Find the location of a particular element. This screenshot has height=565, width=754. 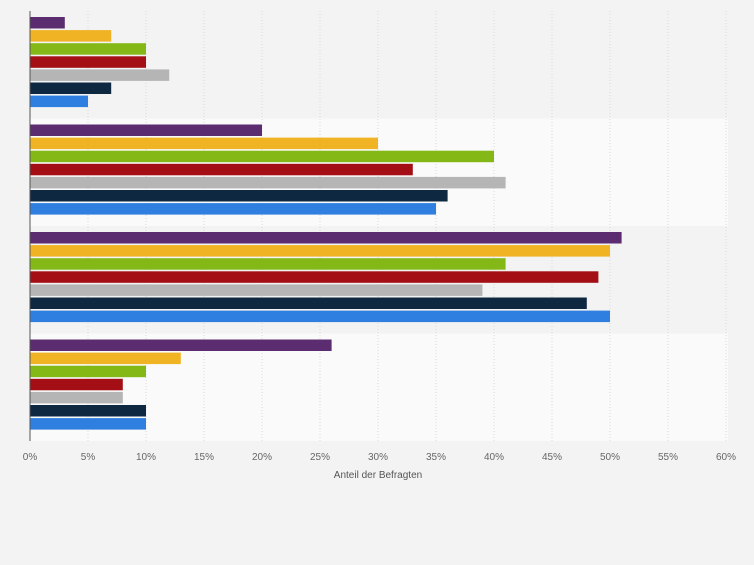

x-axis-label: Anteil der Befragten is located at coordinates (378, 475).